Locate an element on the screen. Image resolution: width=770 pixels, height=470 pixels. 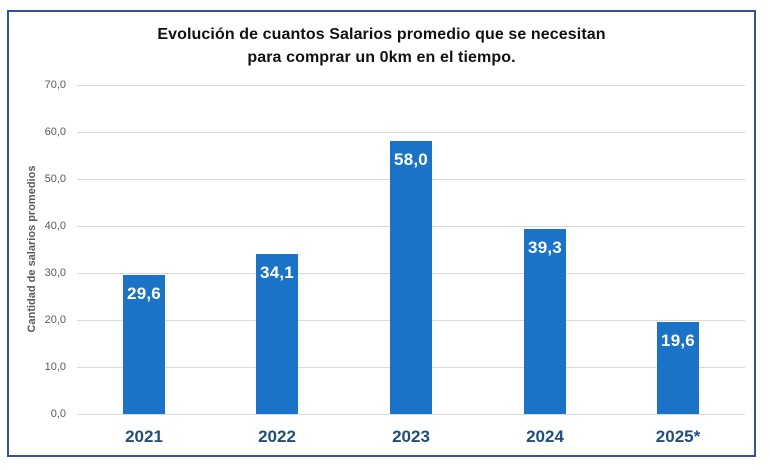
bar-value-label: 39,3 is located at coordinates (545, 247).